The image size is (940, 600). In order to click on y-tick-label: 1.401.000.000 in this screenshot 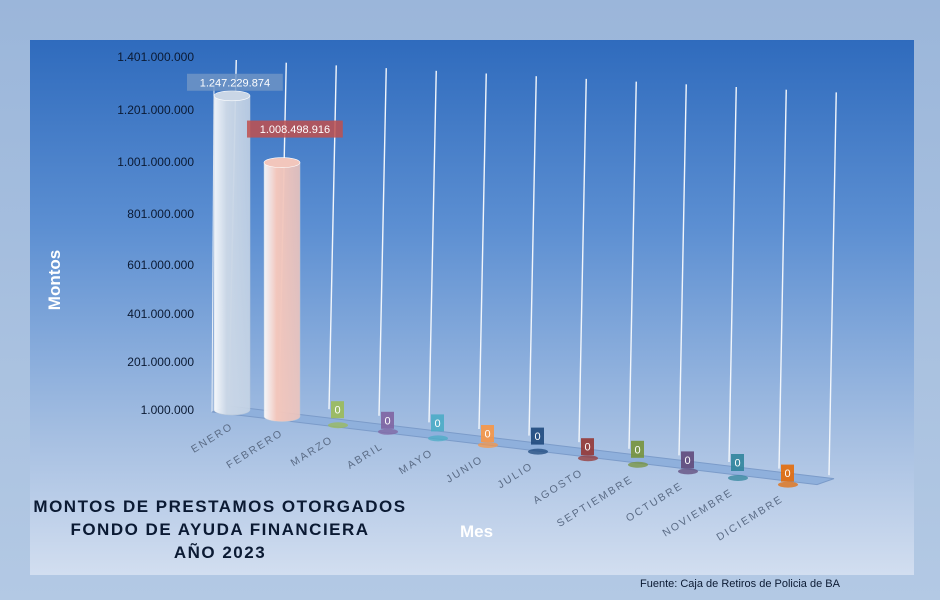, I will do `click(155, 57)`.